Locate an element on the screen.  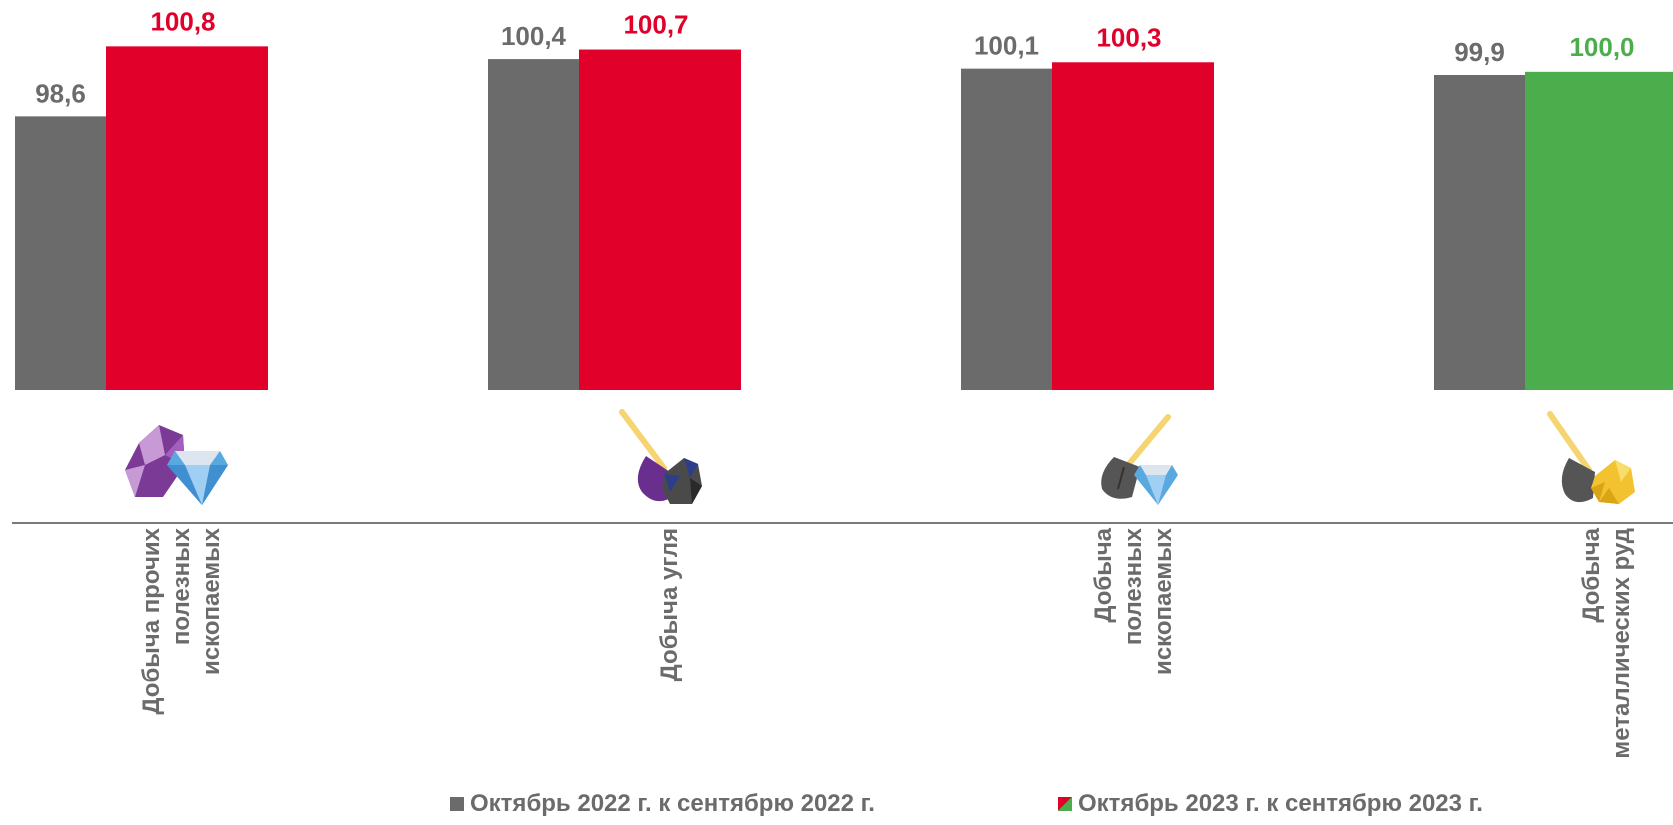
legend-swatch-gray is located at coordinates (457, 804).